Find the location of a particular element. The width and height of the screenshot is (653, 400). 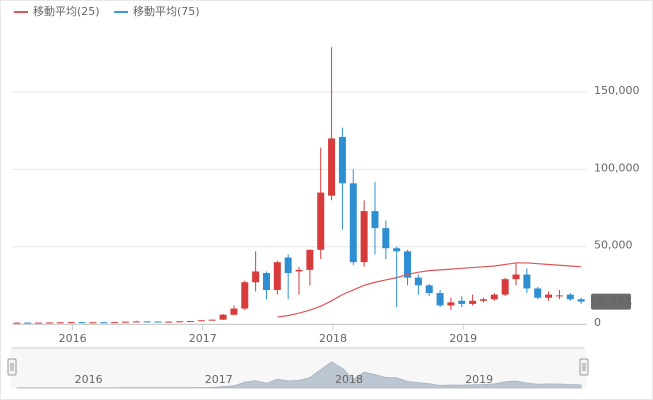

navigator-label: 2016 is located at coordinates (89, 379).